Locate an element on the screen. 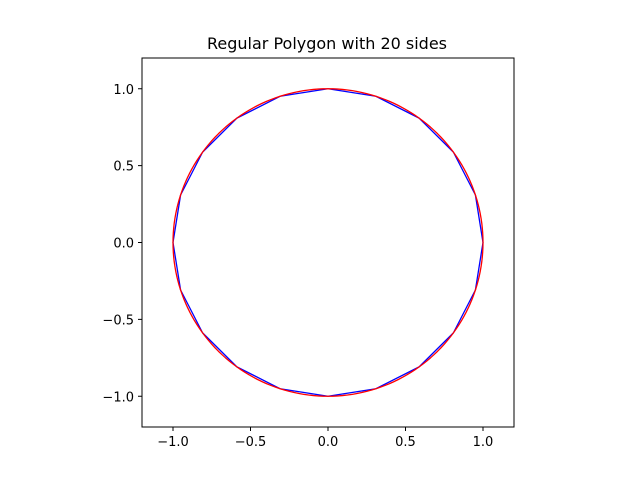 The width and height of the screenshot is (640, 480). x-tick-label: −0.5 is located at coordinates (251, 442).